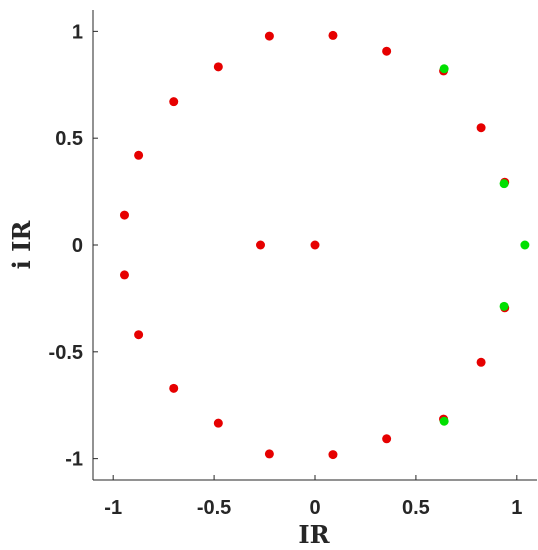  What do you see at coordinates (74, 460) in the screenshot?
I see `y-tick-label: -1` at bounding box center [74, 460].